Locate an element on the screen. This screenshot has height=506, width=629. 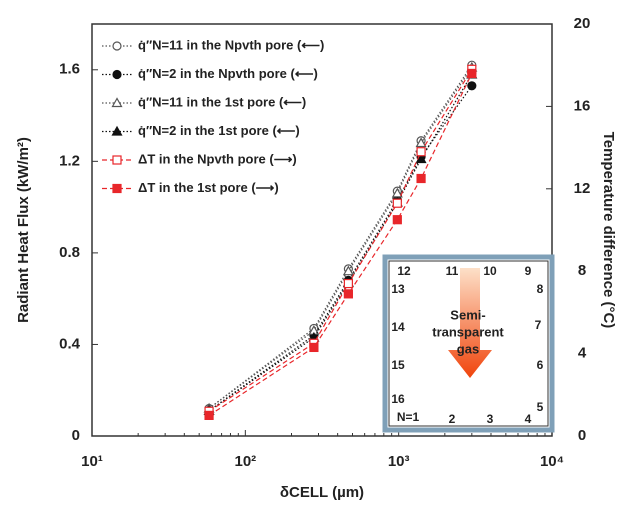
inset-label: 7 is located at coordinates (538, 325).